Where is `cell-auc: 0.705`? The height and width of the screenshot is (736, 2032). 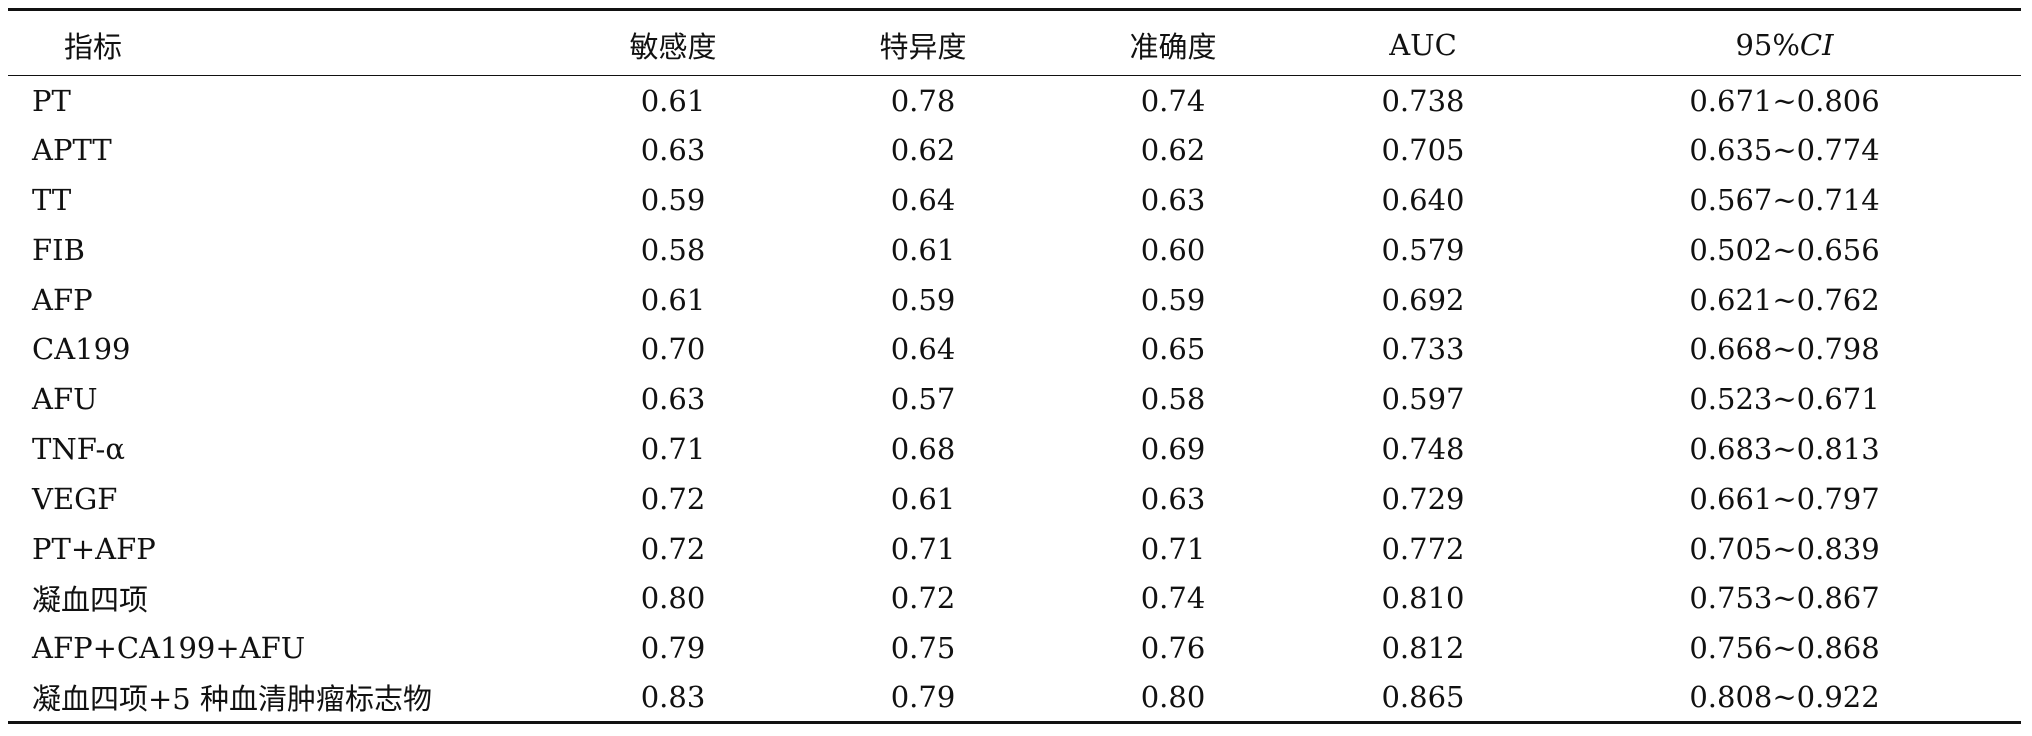 cell-auc: 0.705 is located at coordinates (1423, 150).